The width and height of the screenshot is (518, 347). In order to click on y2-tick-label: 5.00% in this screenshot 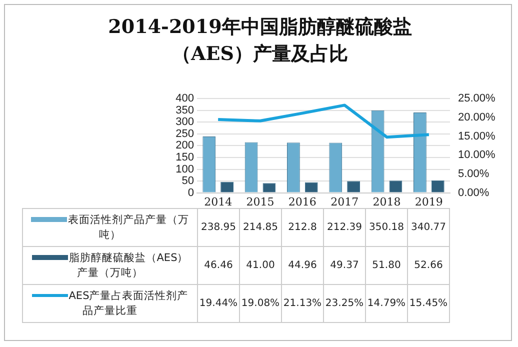, I will do `click(474, 174)`.